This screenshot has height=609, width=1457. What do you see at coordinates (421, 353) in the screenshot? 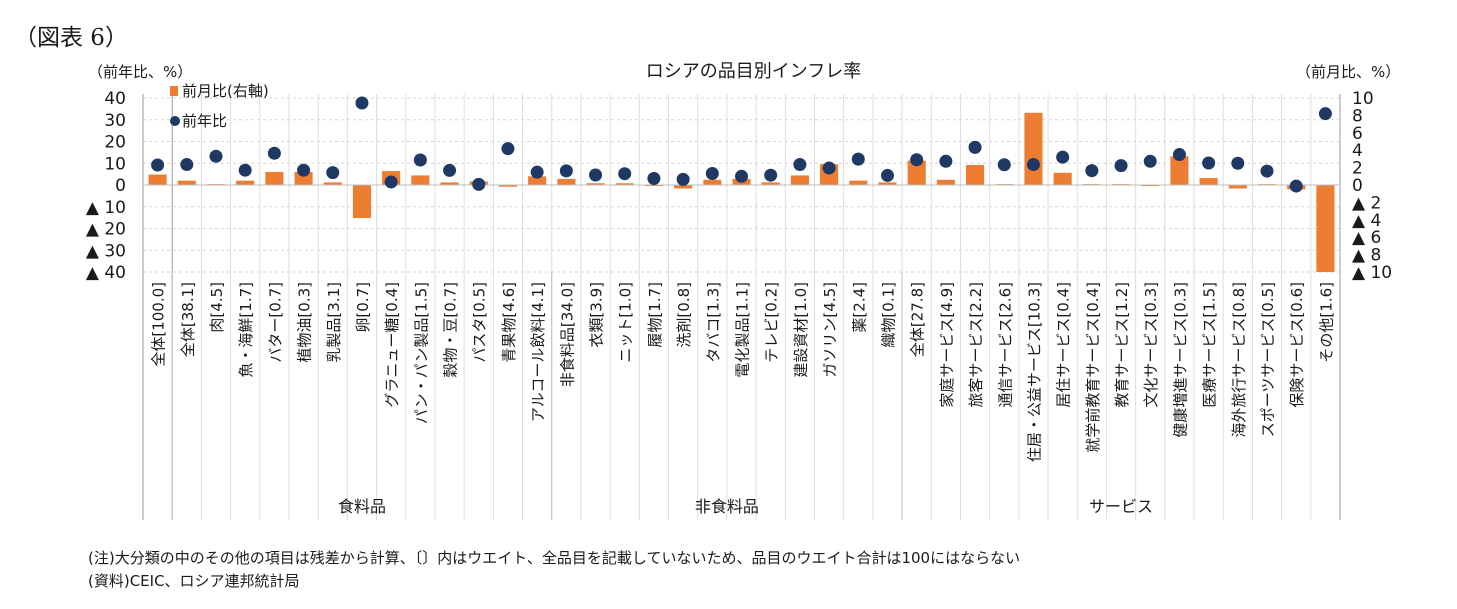
I see `category-label-9: パン・パン製品[1.5]` at bounding box center [421, 353].